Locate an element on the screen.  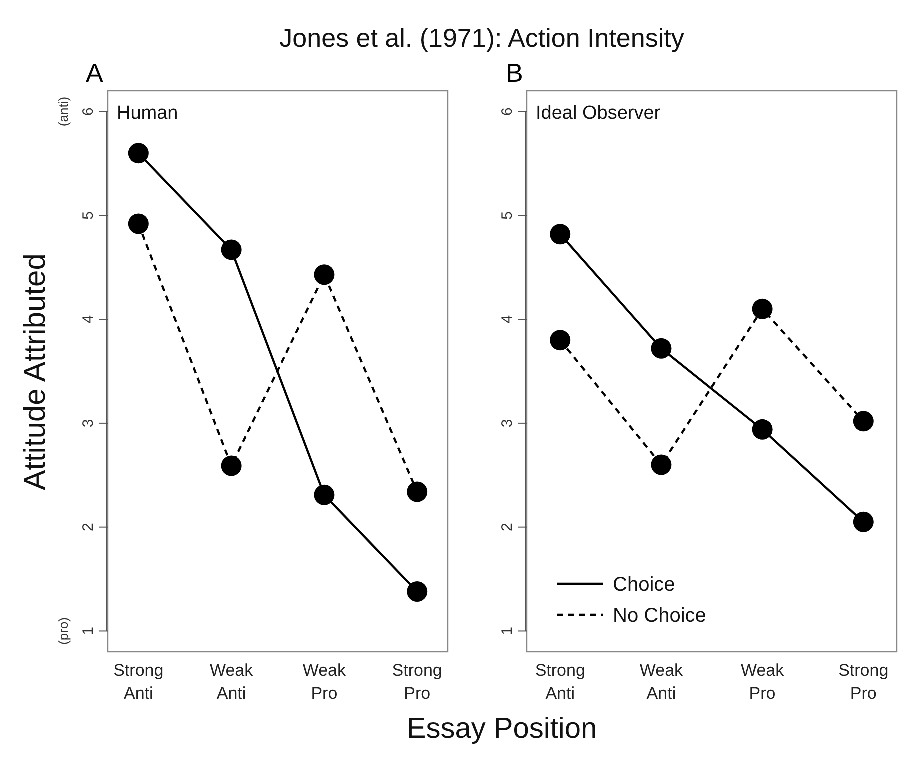
text: A is located at coordinates (95, 73).